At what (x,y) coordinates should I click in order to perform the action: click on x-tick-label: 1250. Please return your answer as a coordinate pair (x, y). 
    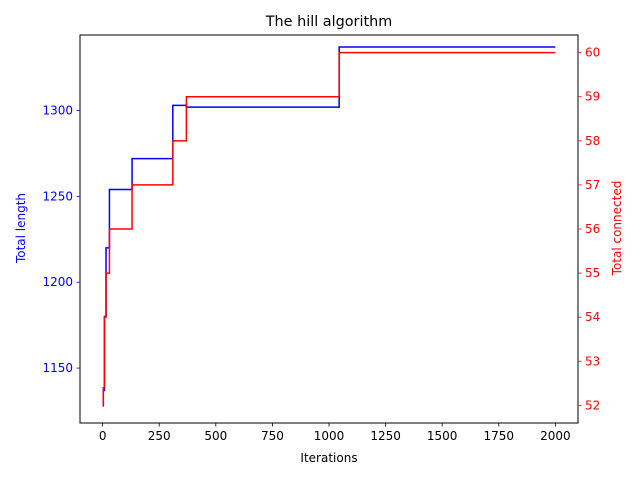
    Looking at the image, I should click on (385, 436).